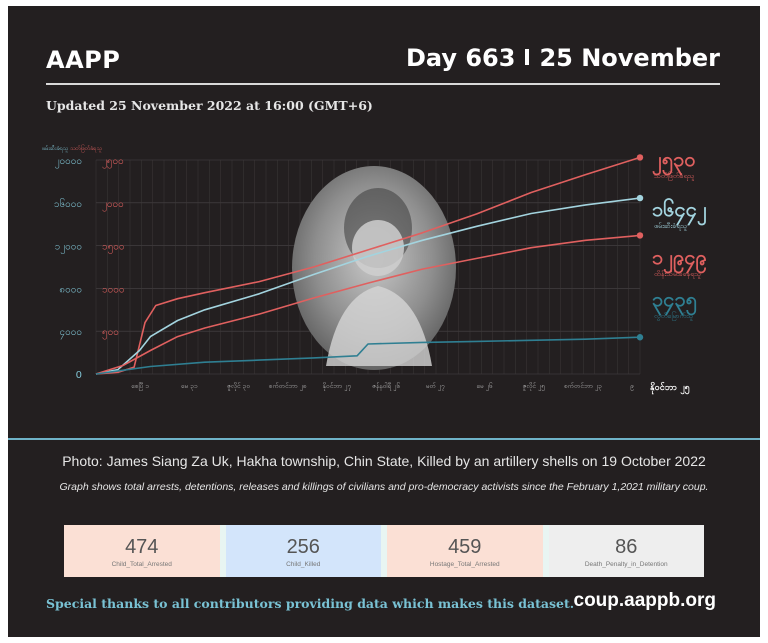 This screenshot has width=768, height=643. I want to click on stat-value: 256, so click(303, 546).